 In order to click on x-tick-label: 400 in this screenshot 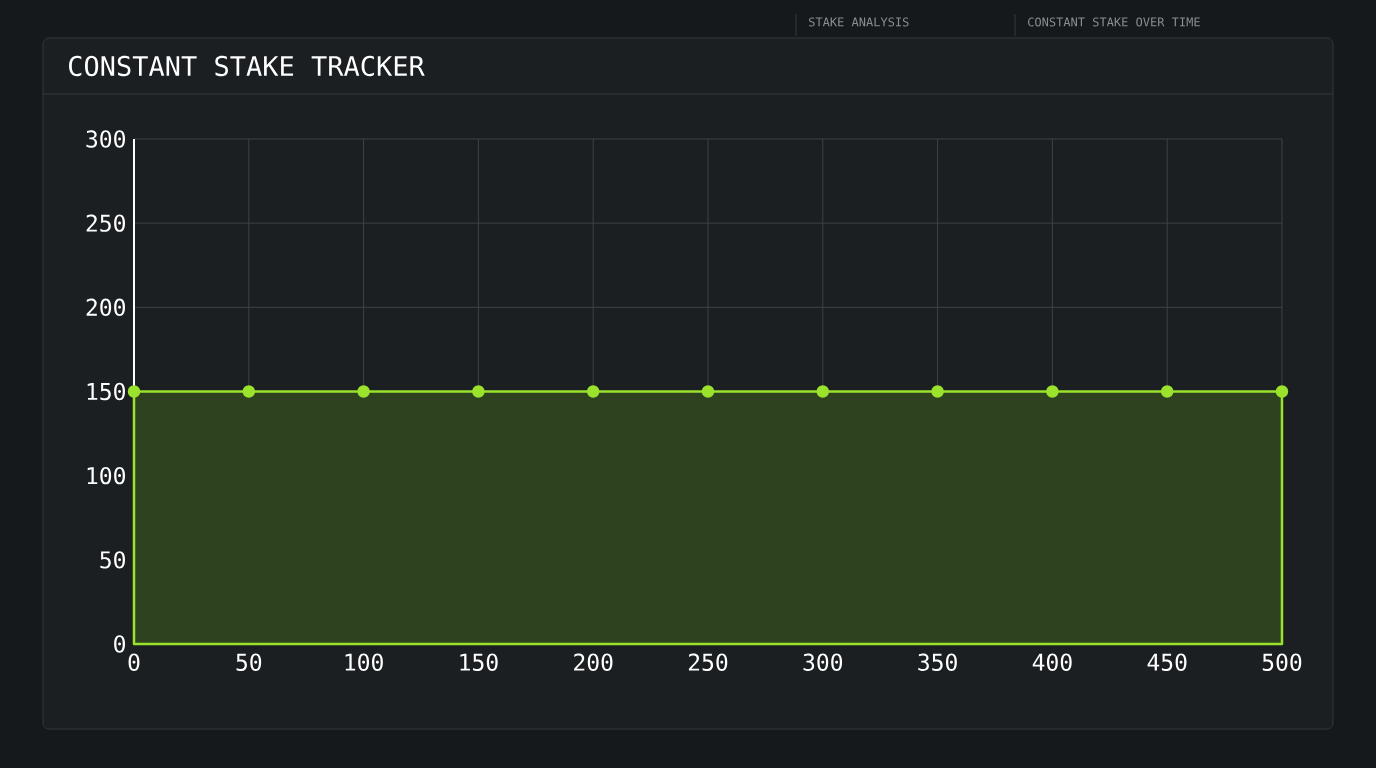, I will do `click(1052, 662)`.